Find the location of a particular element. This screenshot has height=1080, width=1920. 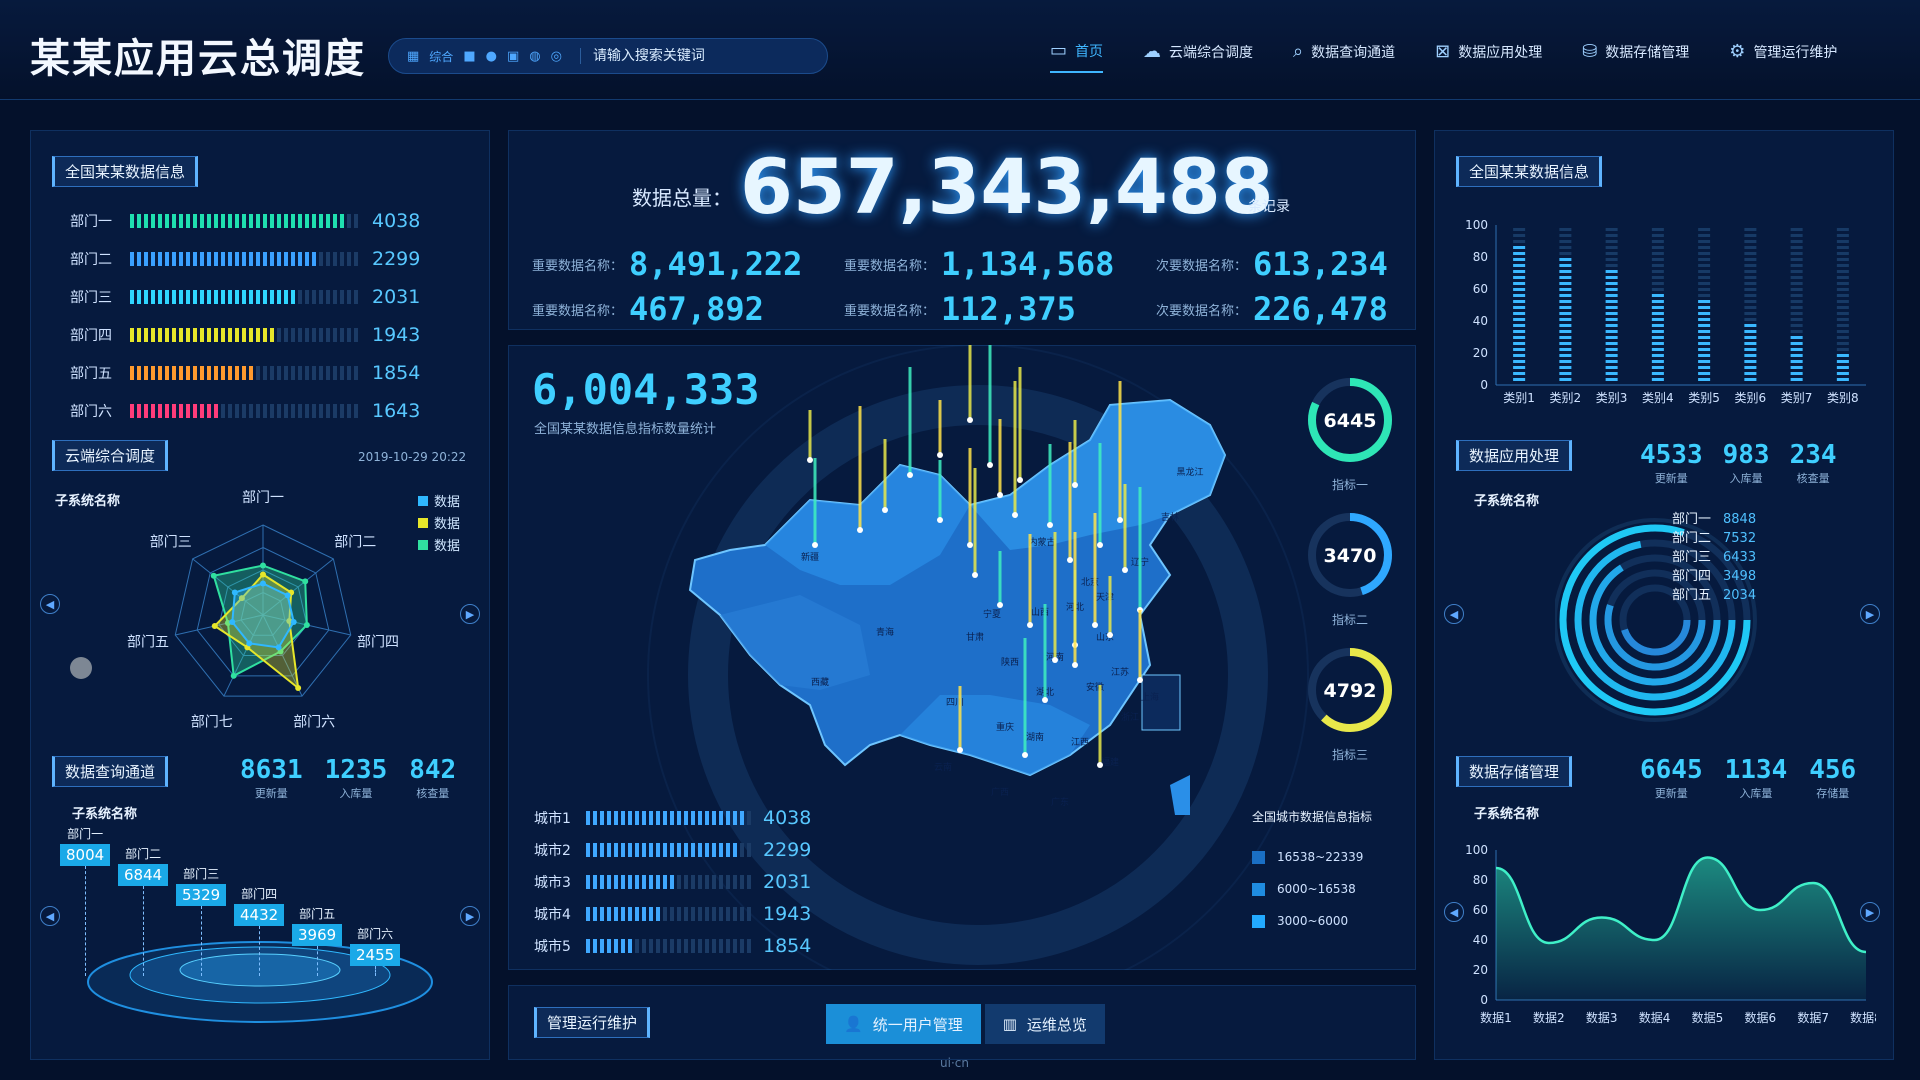

nav-cloud-dispatch: ☁ 云端综合调度 is located at coordinates (1198, 51).